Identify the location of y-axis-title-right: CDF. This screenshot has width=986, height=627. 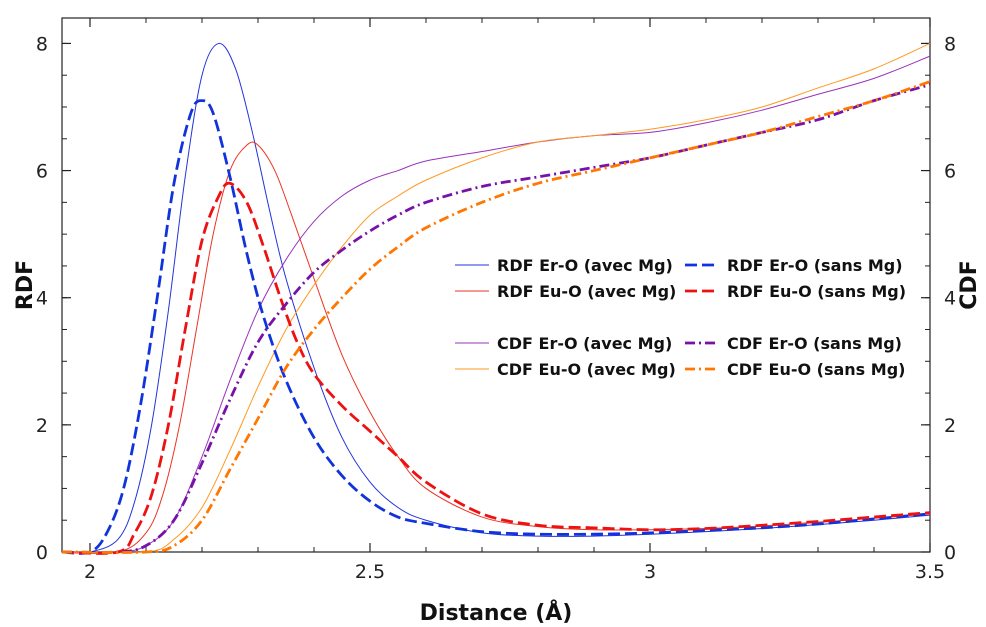
(969, 284).